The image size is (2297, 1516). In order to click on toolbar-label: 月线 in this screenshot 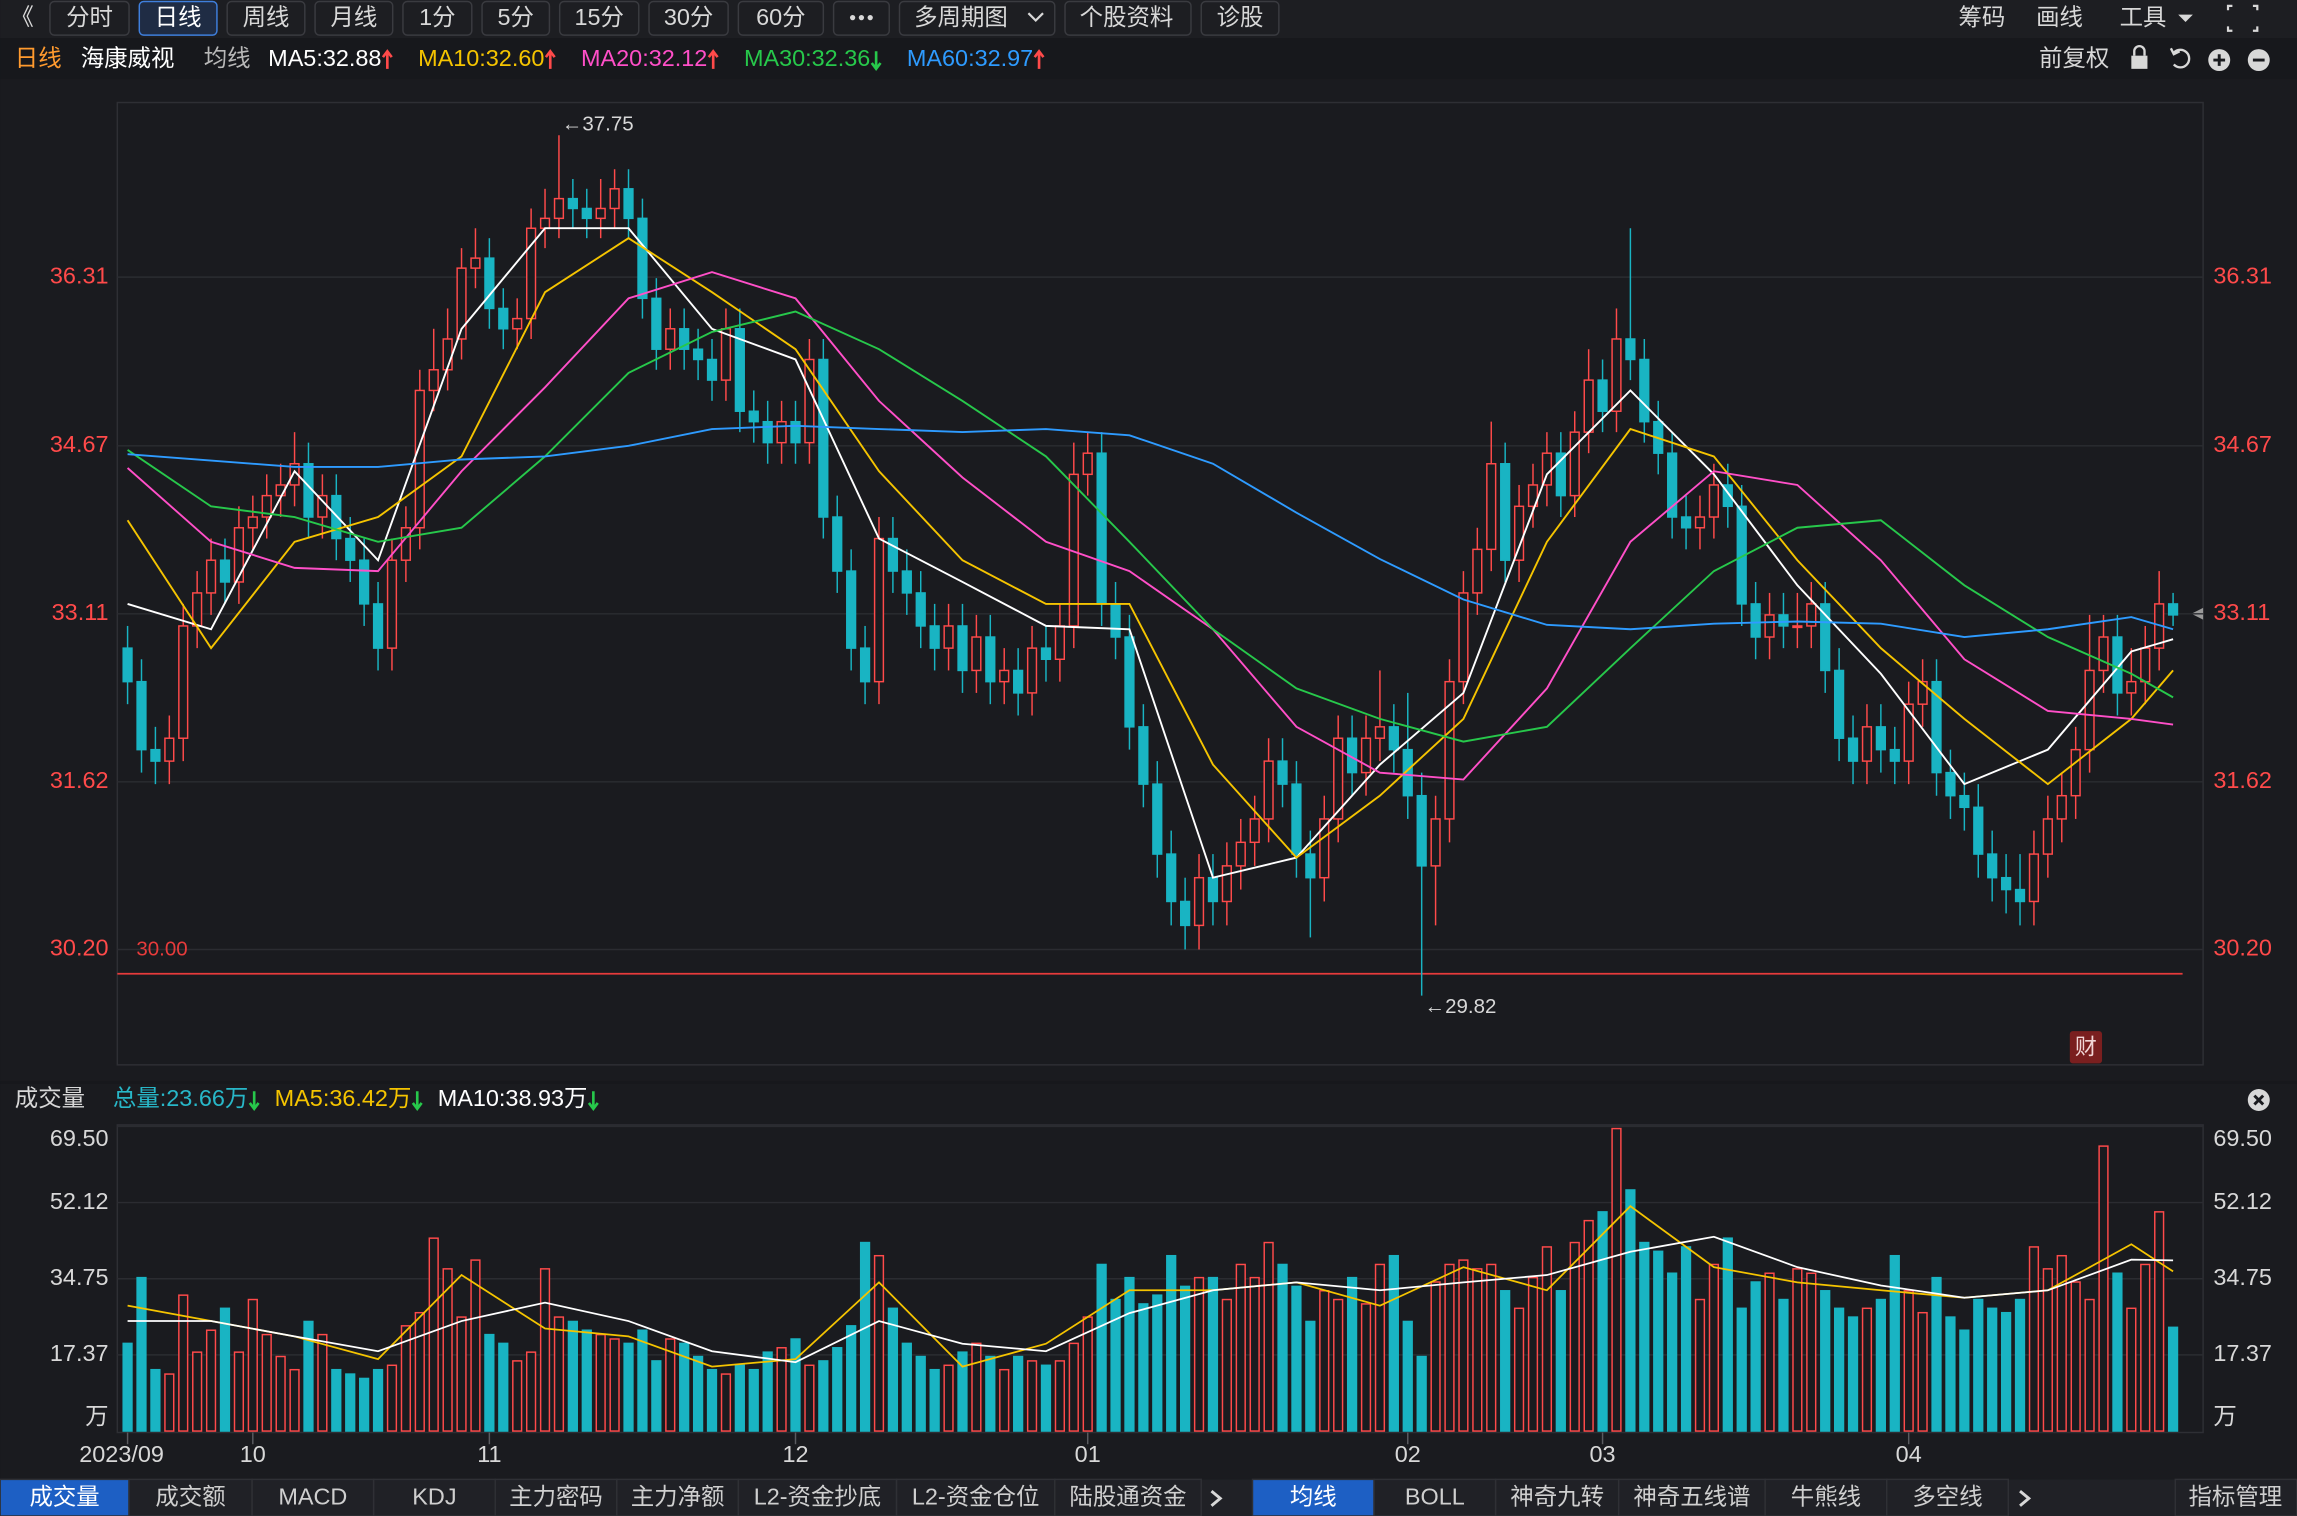, I will do `click(353, 17)`.